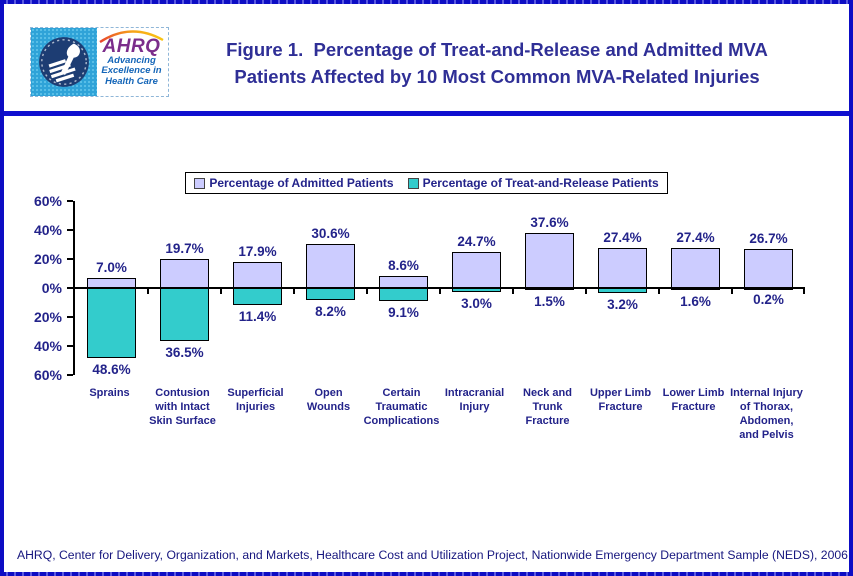 The image size is (853, 576). Describe the element at coordinates (693, 414) in the screenshot. I see `category-label: Lower Limb Fracture` at that location.